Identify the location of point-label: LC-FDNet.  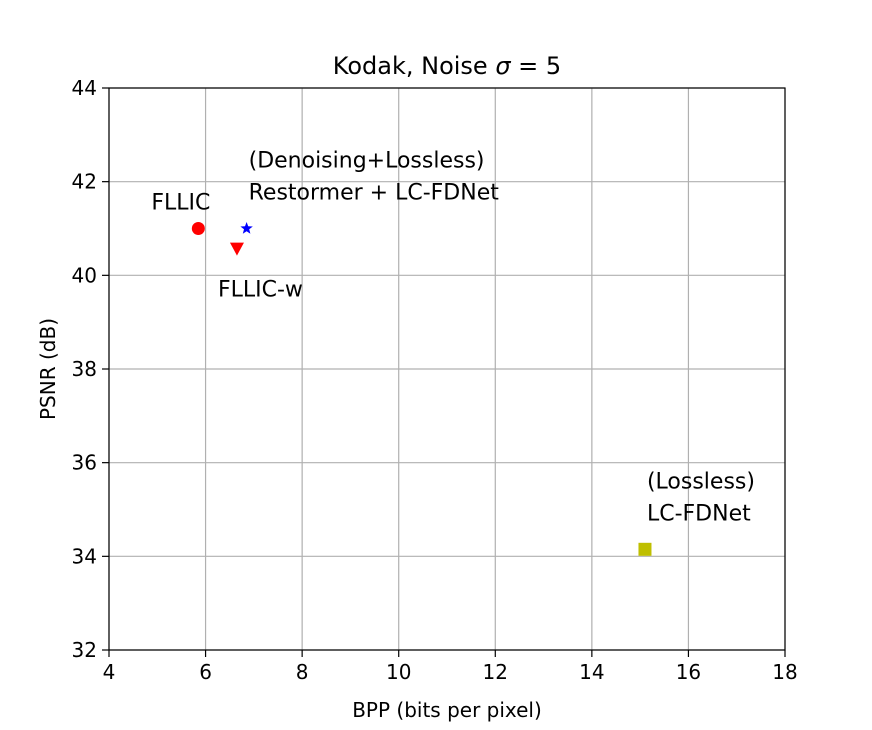
(699, 513).